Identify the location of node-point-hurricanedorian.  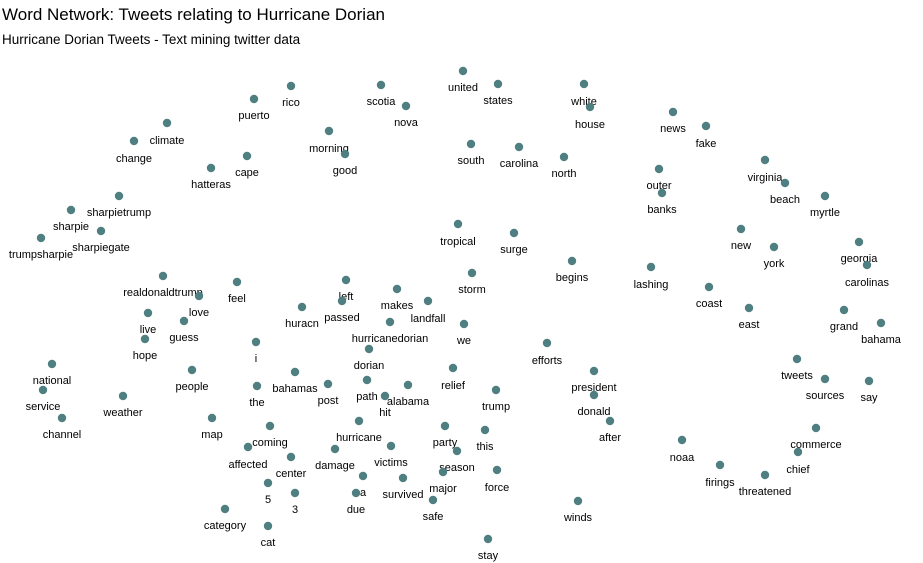
(390, 322).